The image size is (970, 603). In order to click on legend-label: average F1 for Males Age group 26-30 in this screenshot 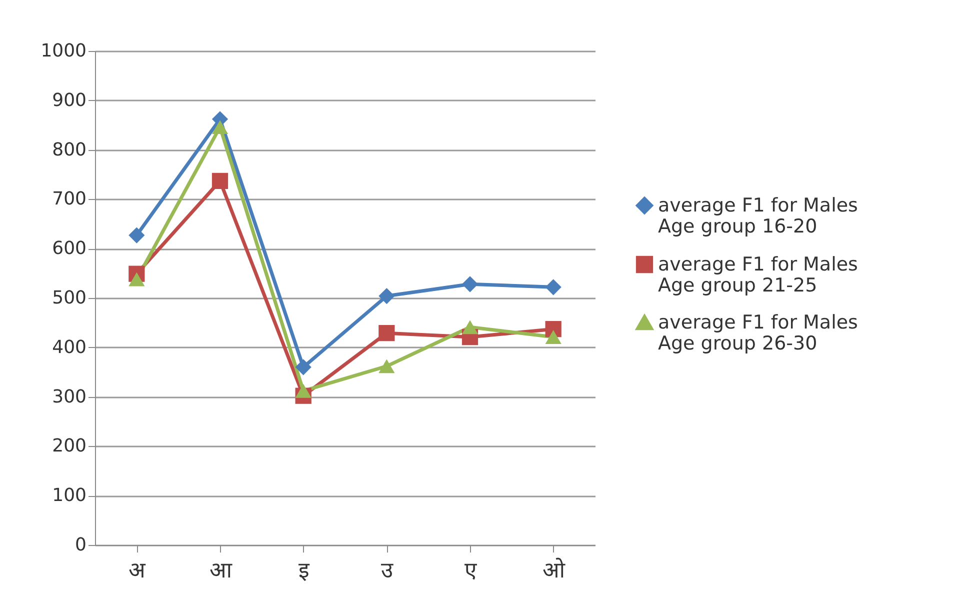, I will do `click(758, 333)`.